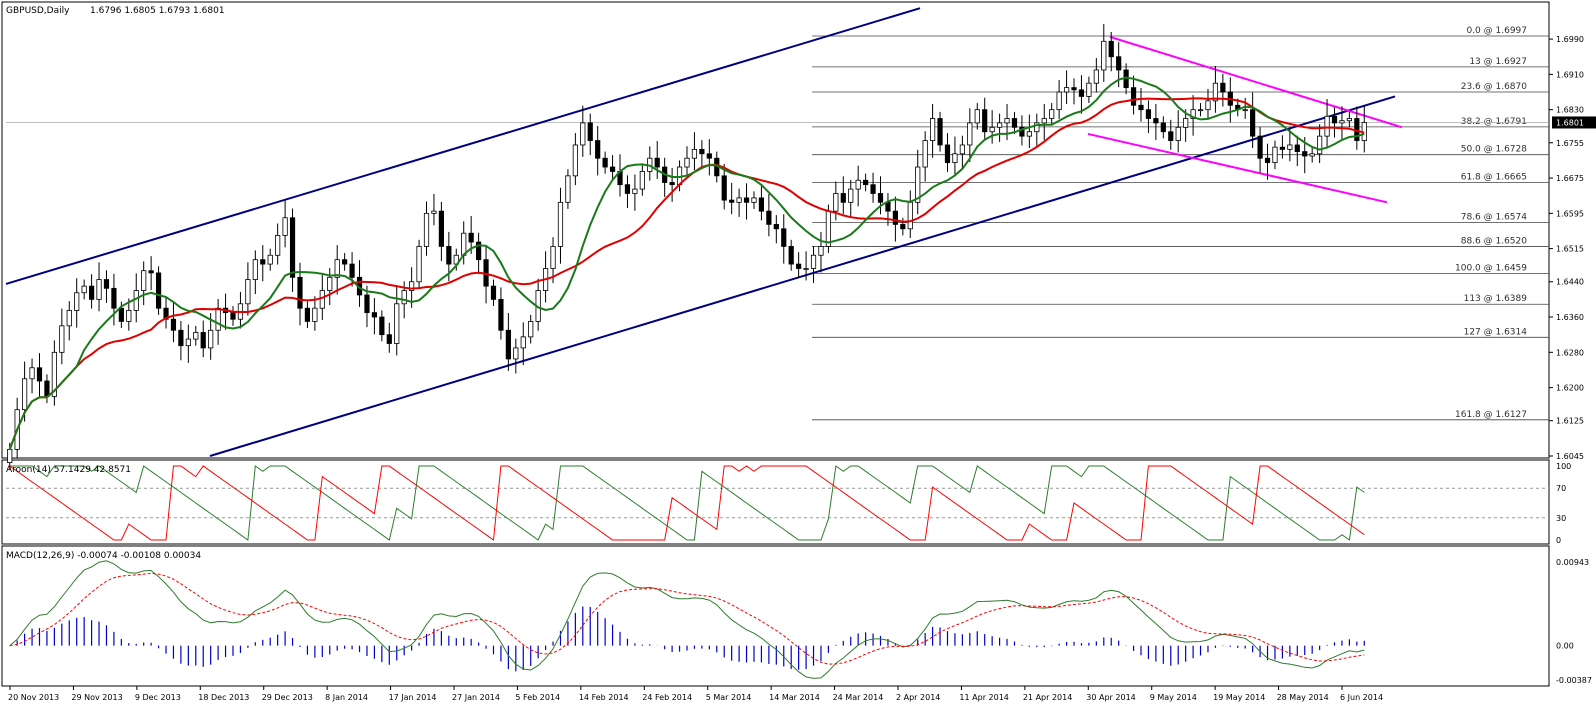 This screenshot has height=718, width=1596. Describe the element at coordinates (1110, 697) in the screenshot. I see `x-tick-label: 30 Apr 2014` at that location.